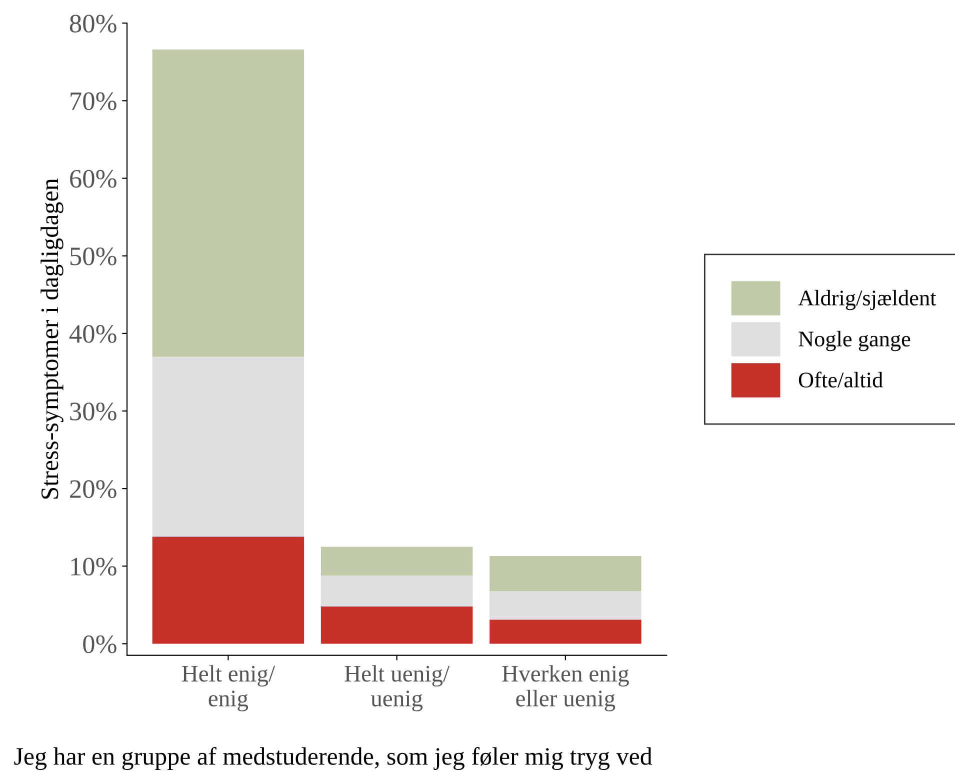 This screenshot has height=771, width=955. I want to click on legend-label: Aldrig/sjældent, so click(867, 300).